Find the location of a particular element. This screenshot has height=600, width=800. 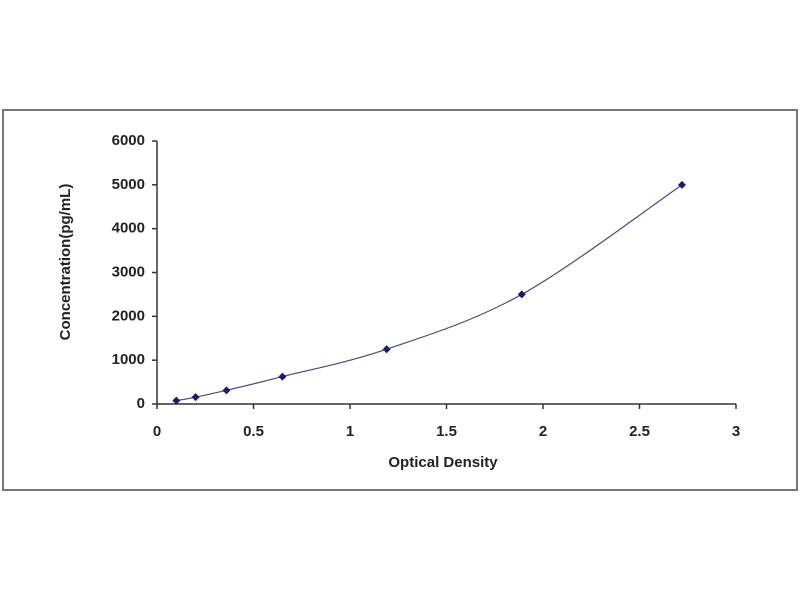

y-tick-label: 3000 is located at coordinates (128, 271).